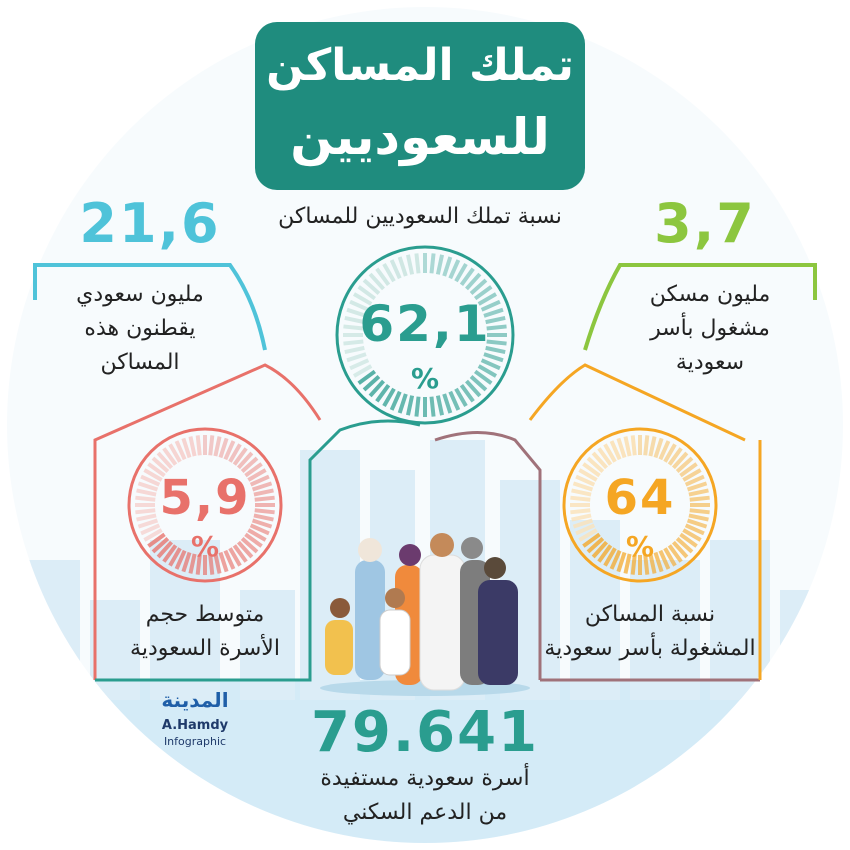 The width and height of the screenshot is (850, 850). Describe the element at coordinates (205, 648) in the screenshot. I see `text-line: الأسرة السعودية` at that location.